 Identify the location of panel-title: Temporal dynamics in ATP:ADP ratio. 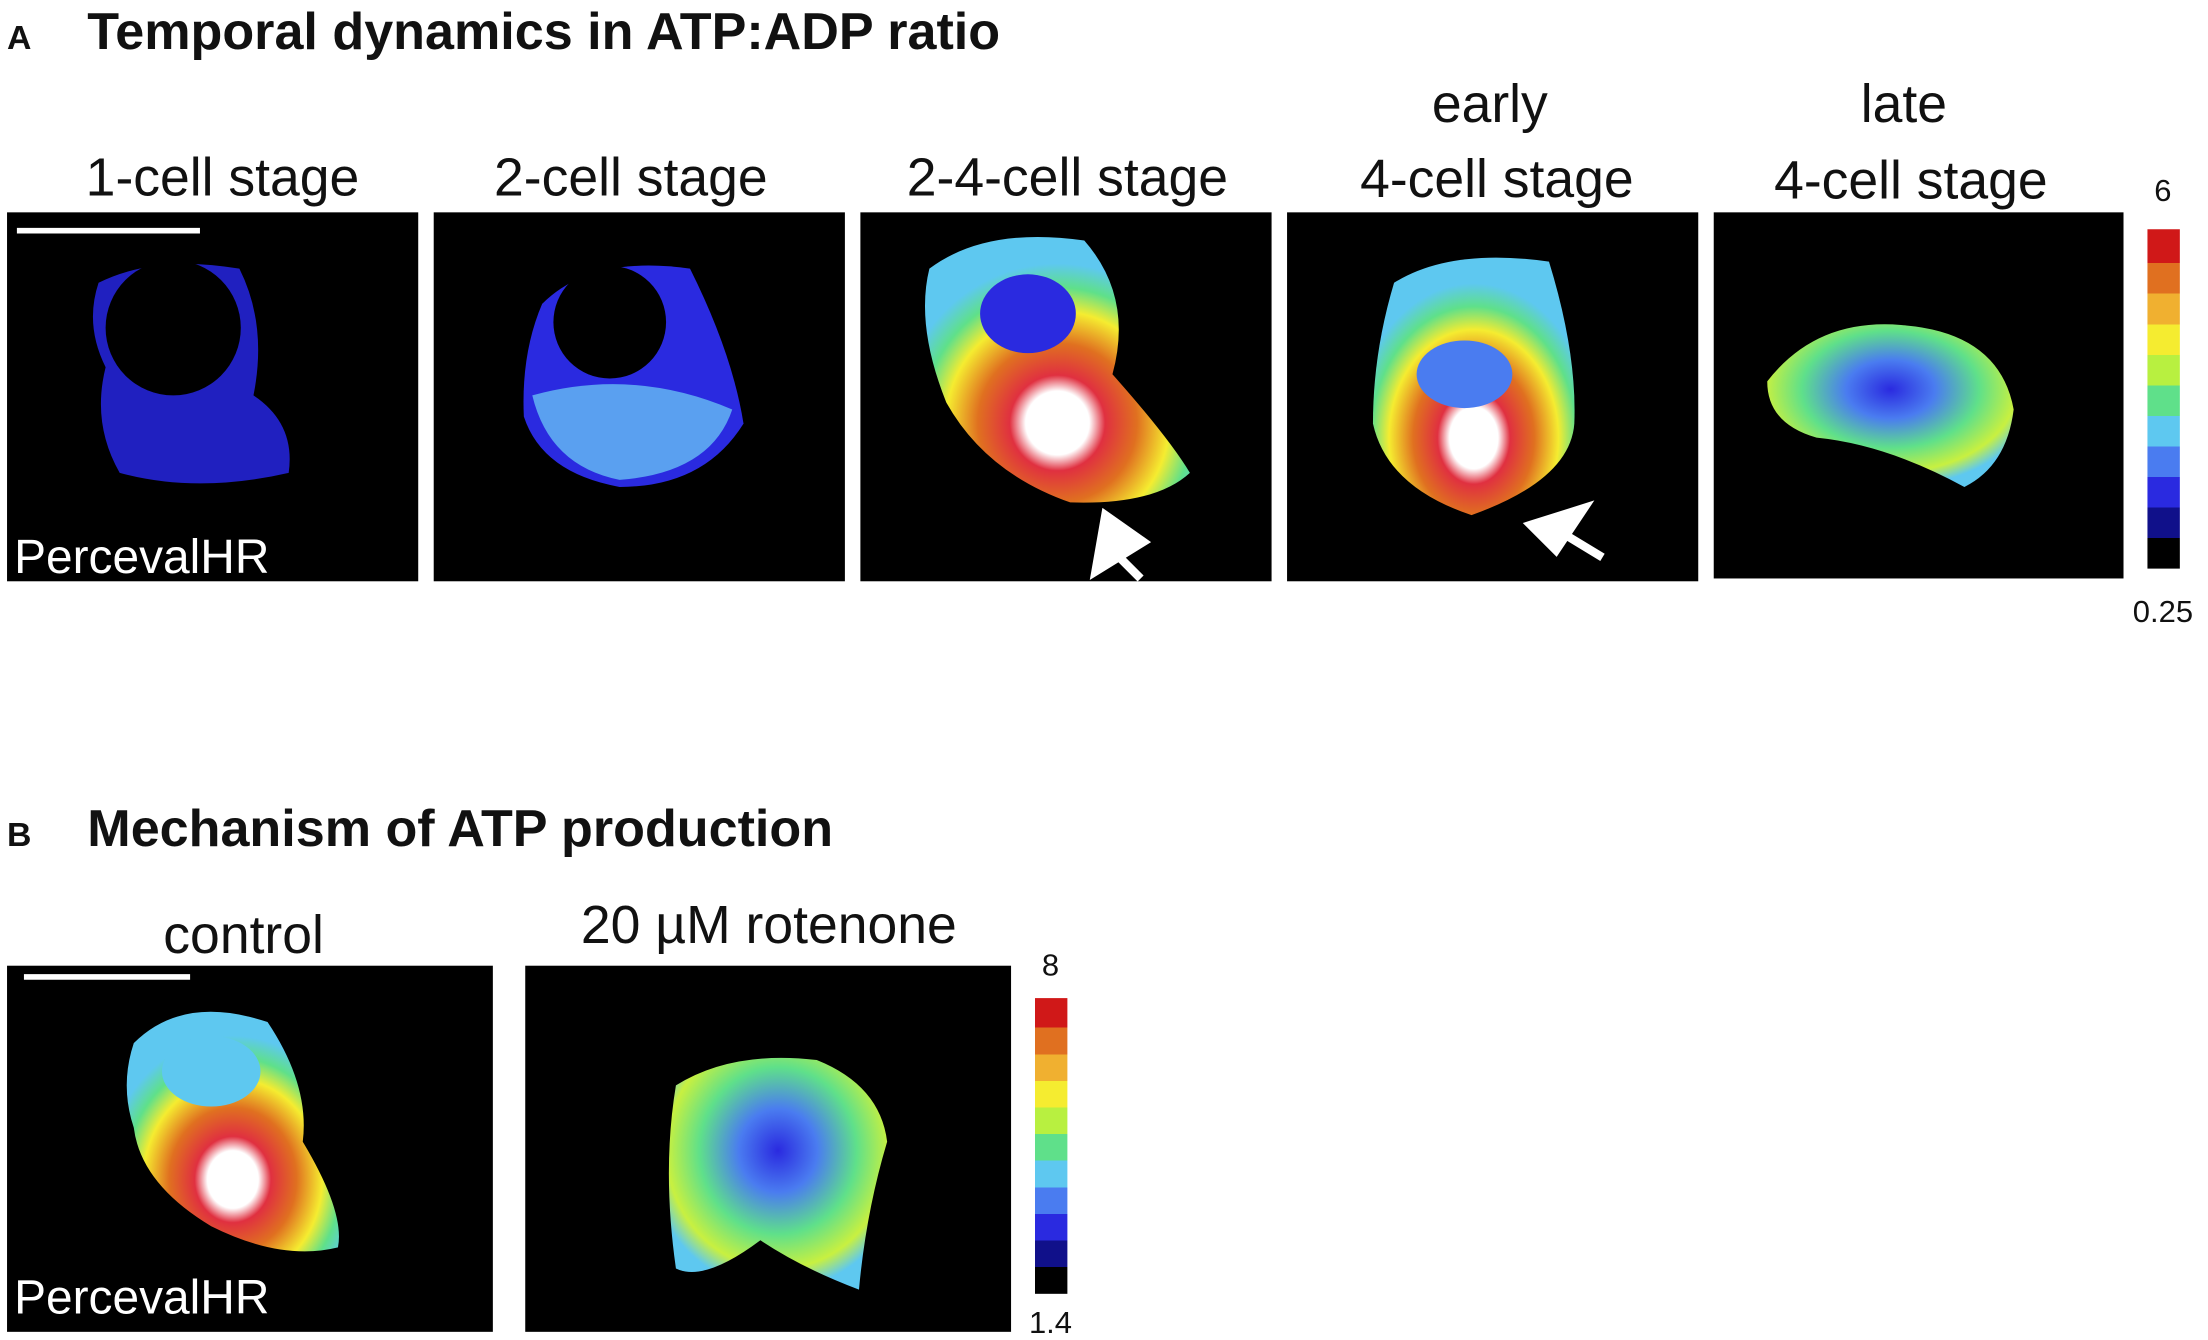
(543, 32).